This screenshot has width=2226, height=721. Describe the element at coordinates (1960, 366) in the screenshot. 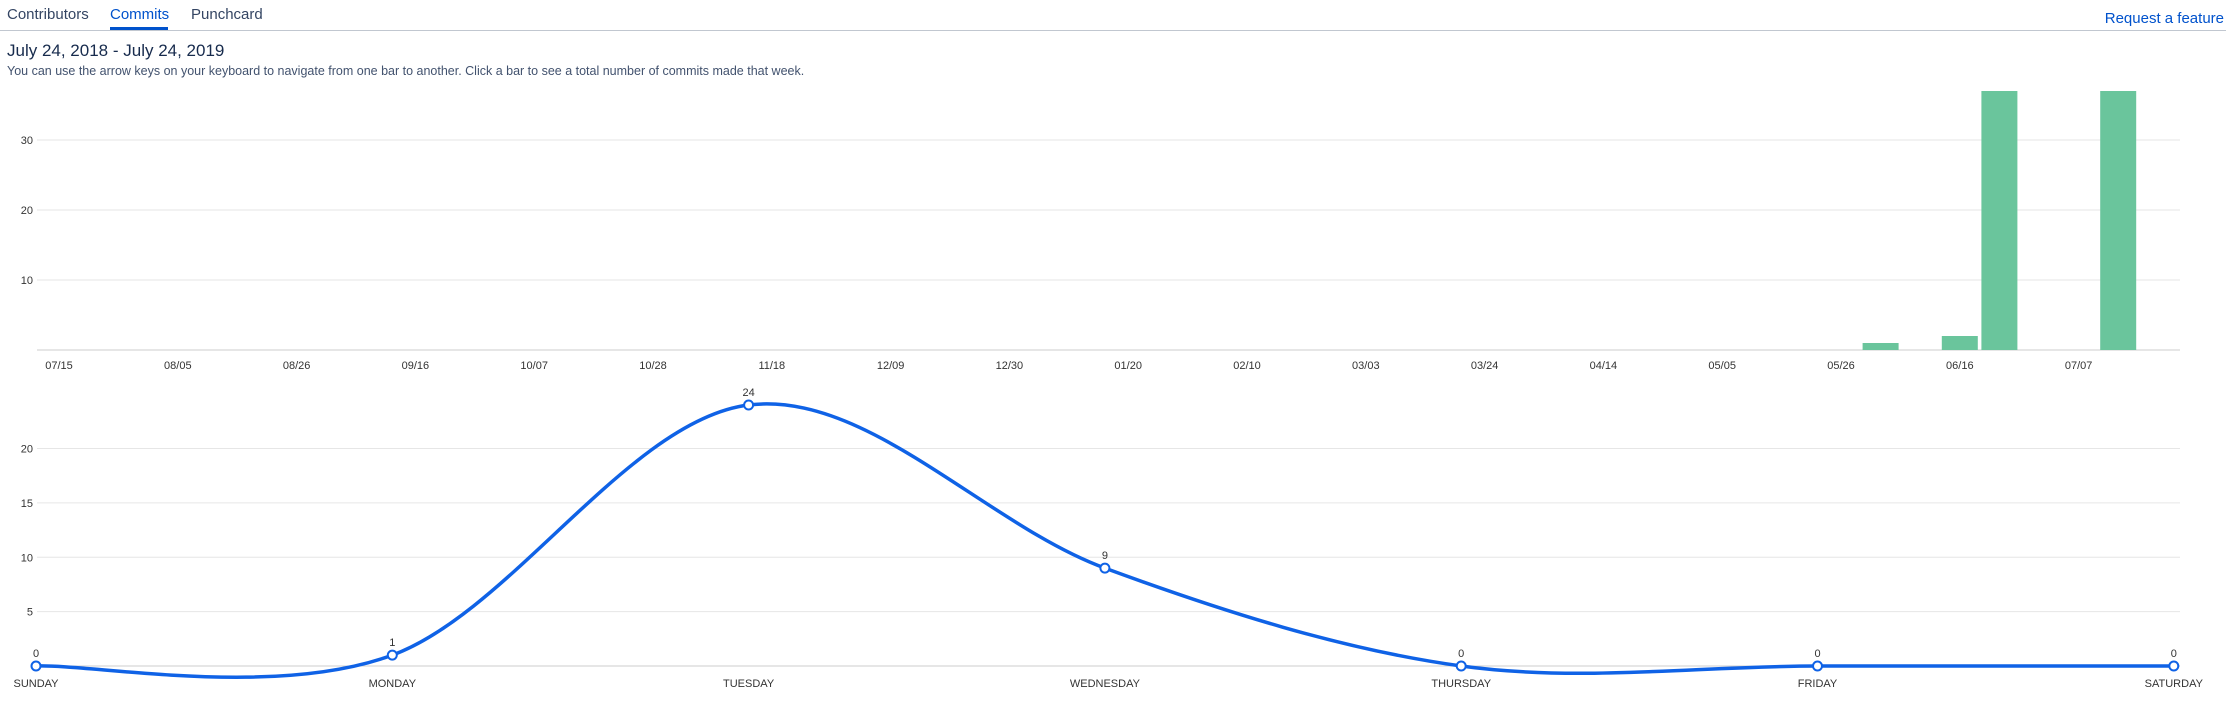

I see `bar-x-tick-label: 06/16` at that location.